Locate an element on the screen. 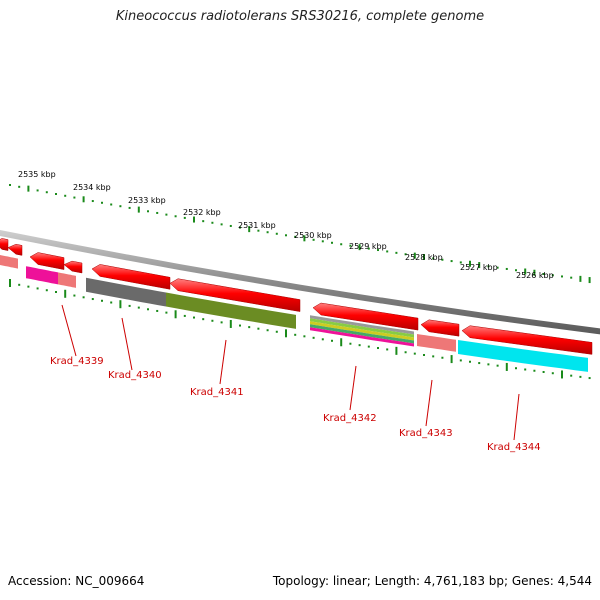 The width and height of the screenshot is (600, 600). kbp-label: 2526 kbp is located at coordinates (535, 275).